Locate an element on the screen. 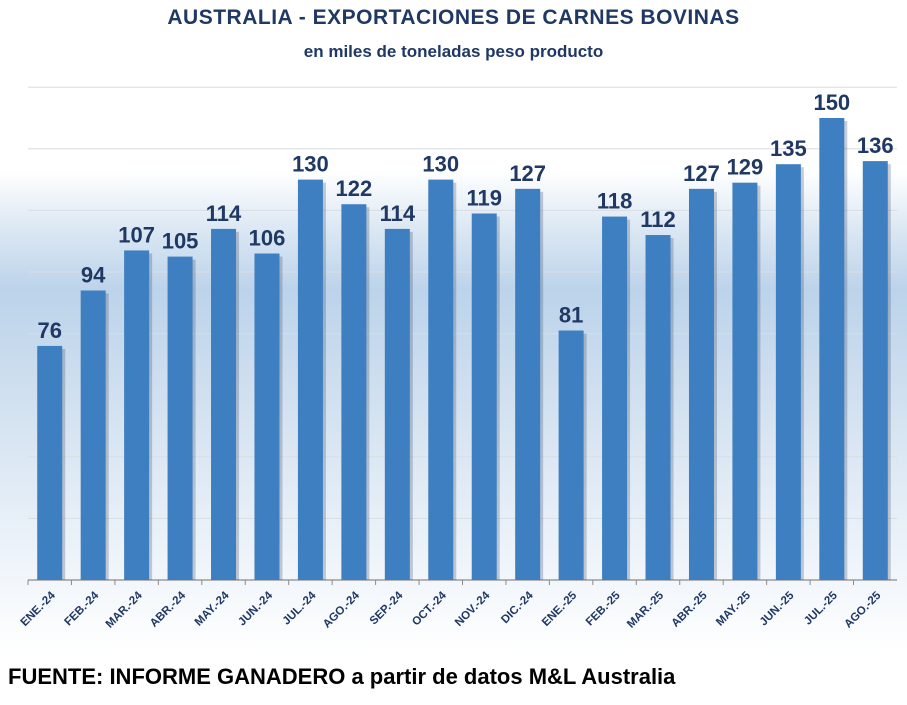 The image size is (907, 705). x-tick-label: NOV.-24 is located at coordinates (473, 609).